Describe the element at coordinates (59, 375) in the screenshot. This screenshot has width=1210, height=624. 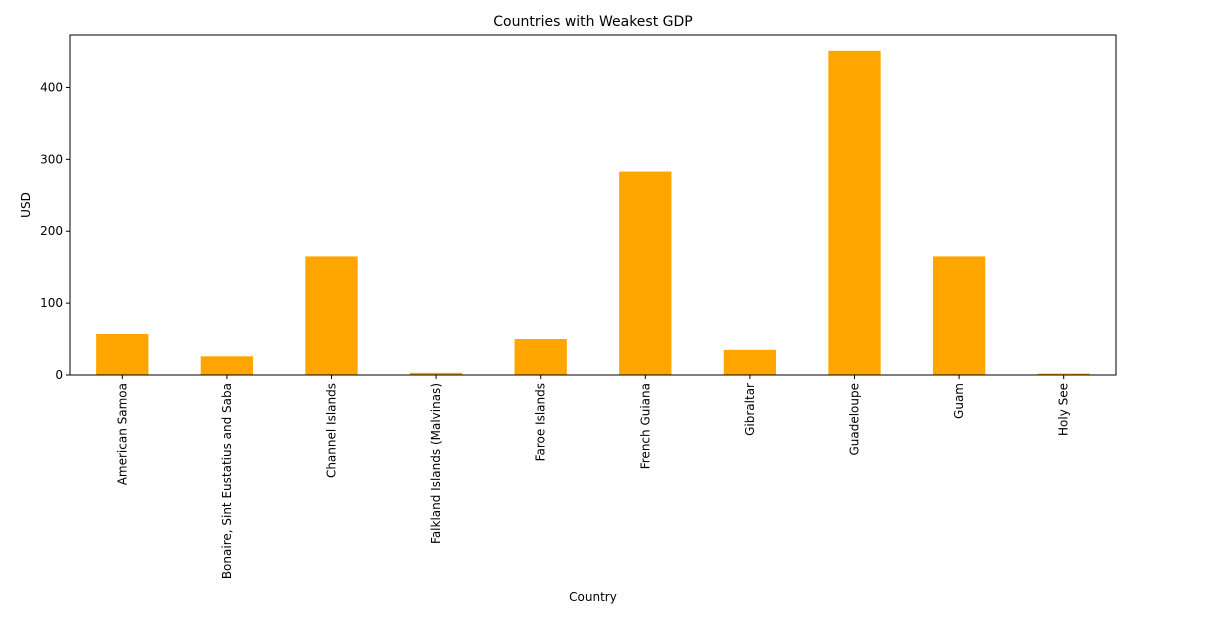
I see `y-tick-label-0: 0` at that location.